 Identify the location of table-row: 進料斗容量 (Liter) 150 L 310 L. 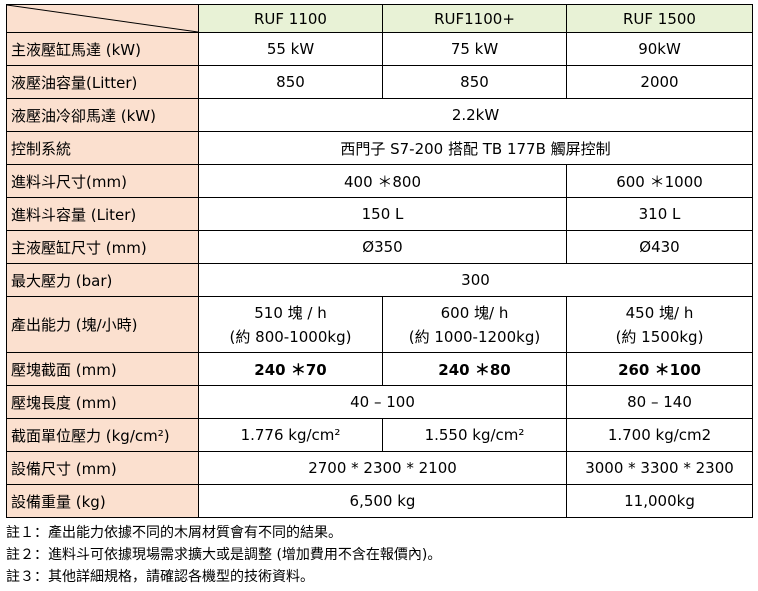
(379, 214).